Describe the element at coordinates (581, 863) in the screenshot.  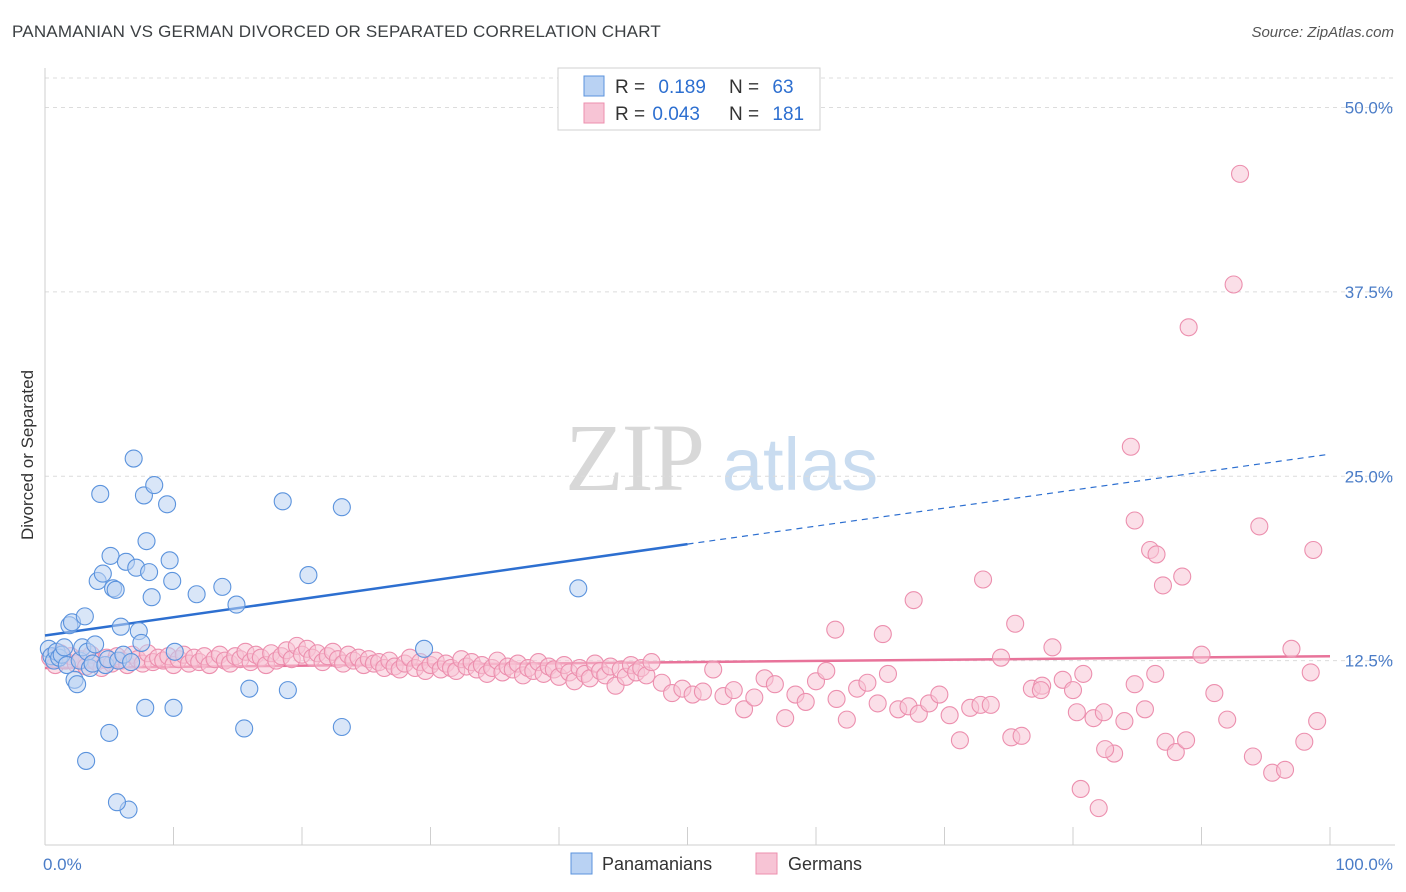
I see `bottom-legend-swatch-panamanians` at that location.